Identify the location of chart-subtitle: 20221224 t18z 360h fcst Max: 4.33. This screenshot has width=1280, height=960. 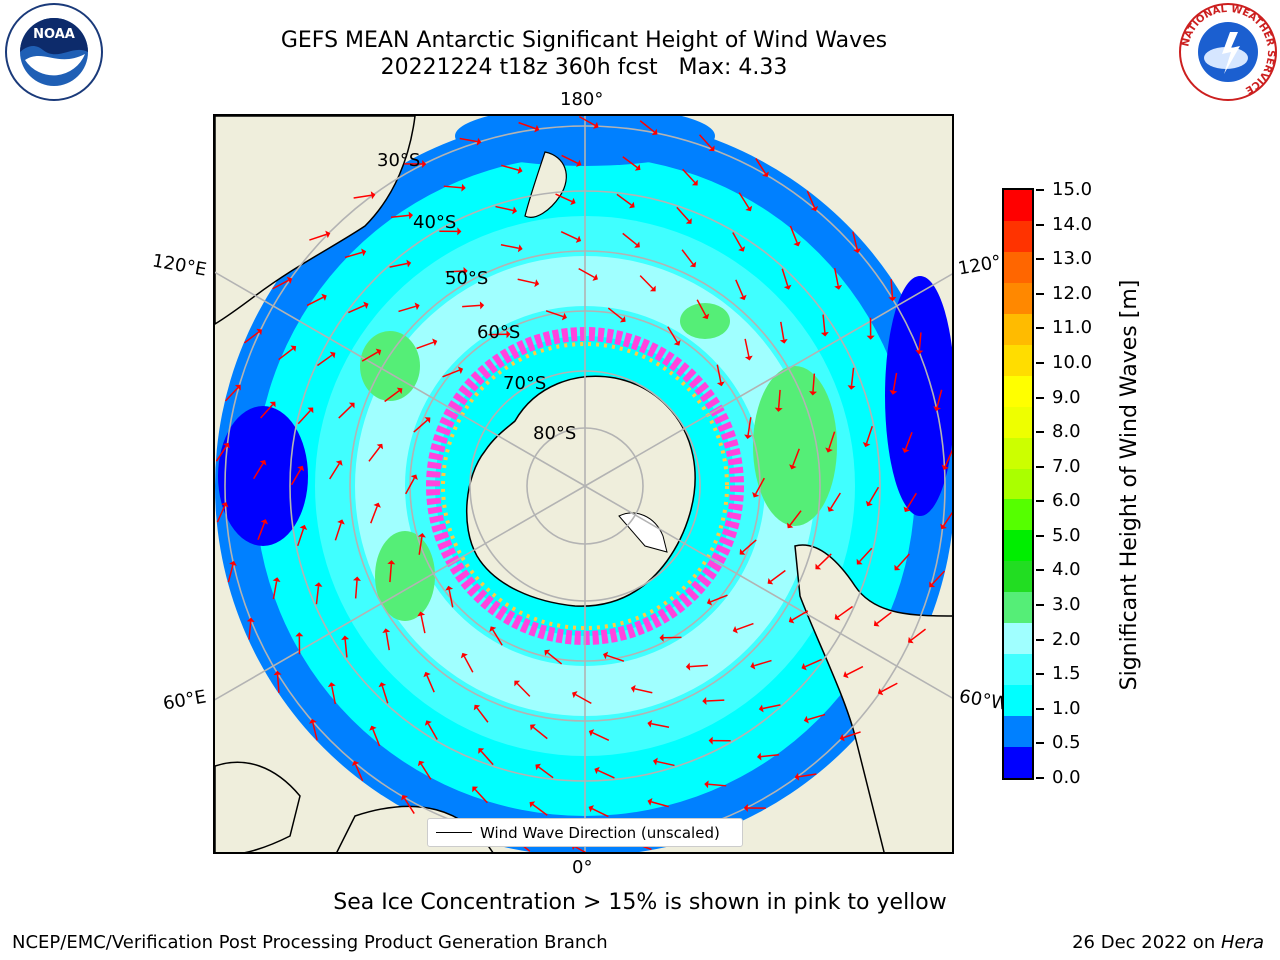
(584, 67).